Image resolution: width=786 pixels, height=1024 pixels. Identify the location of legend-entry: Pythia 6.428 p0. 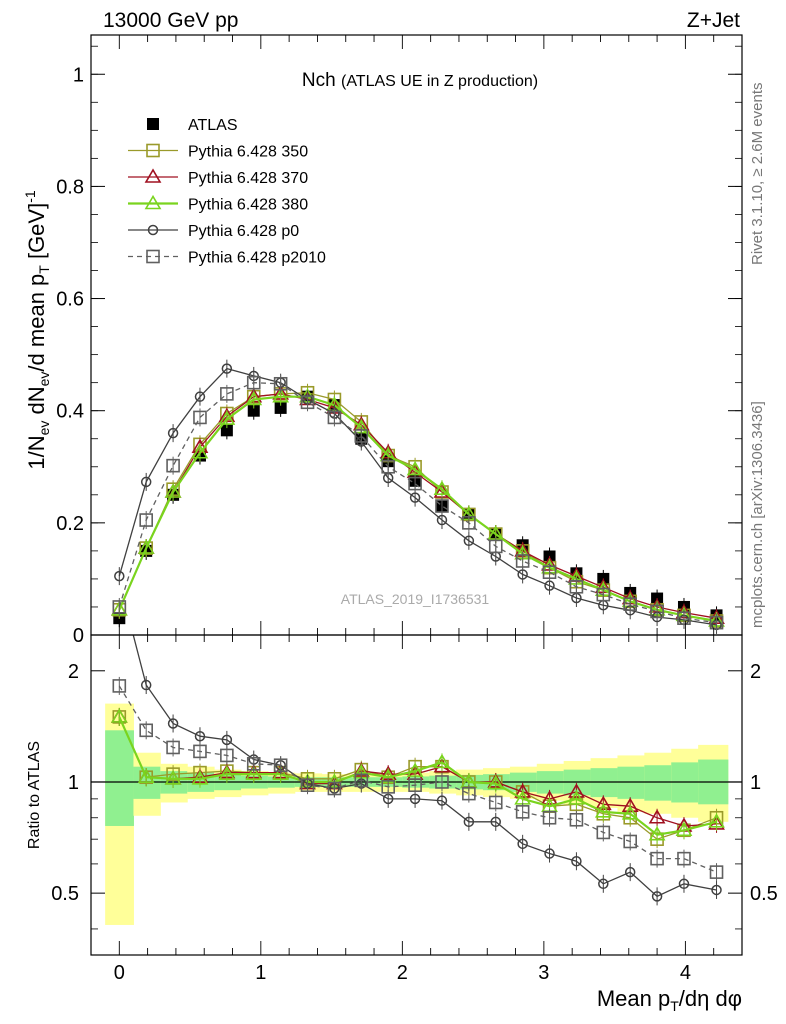
(213, 231).